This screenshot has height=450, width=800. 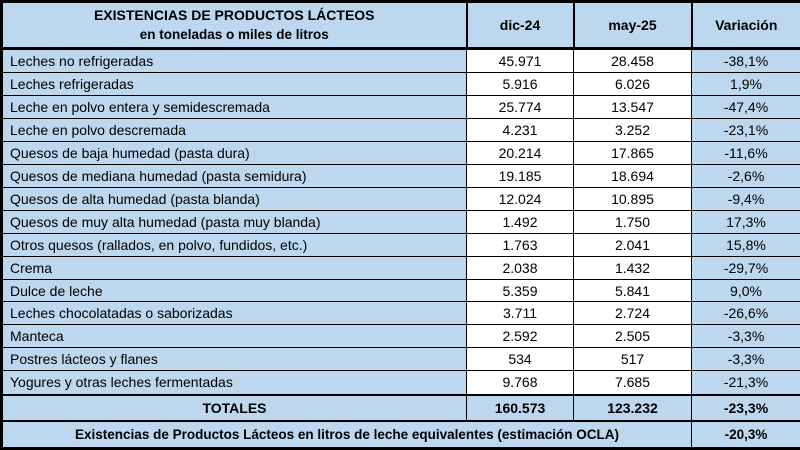 I want to click on may25-value: 18.694, so click(x=632, y=175).